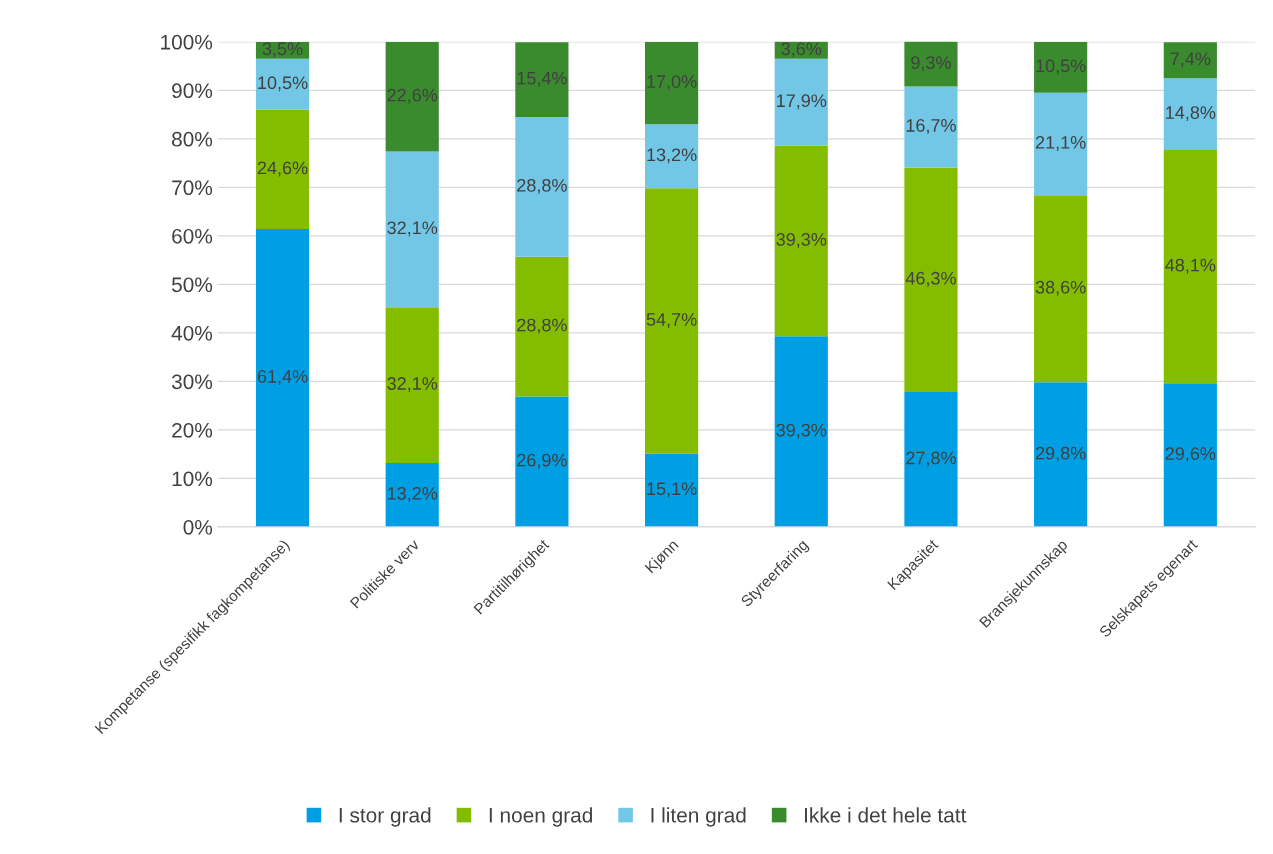  I want to click on y-tick-label: 30%, so click(192, 382).